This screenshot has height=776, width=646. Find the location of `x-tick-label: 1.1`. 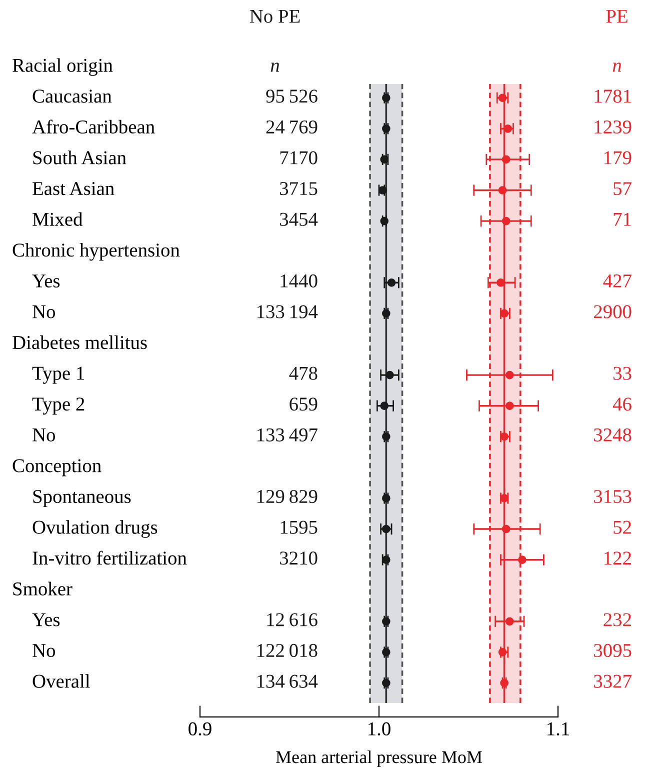

x-tick-label: 1.1 is located at coordinates (558, 729).